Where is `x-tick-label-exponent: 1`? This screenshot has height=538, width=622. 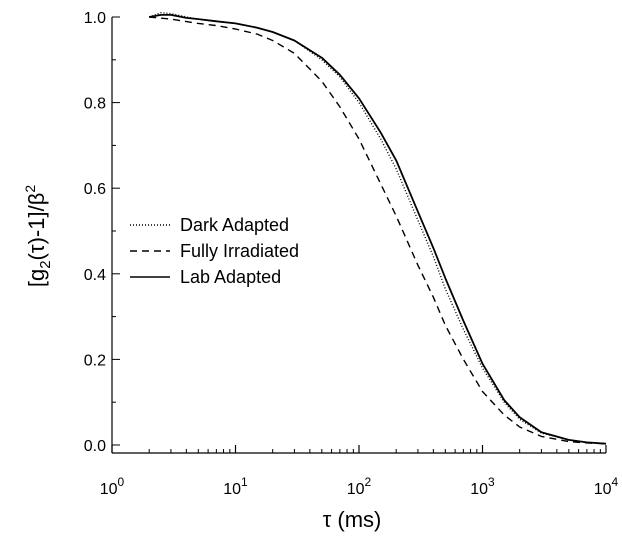 x-tick-label-exponent: 1 is located at coordinates (244, 482).